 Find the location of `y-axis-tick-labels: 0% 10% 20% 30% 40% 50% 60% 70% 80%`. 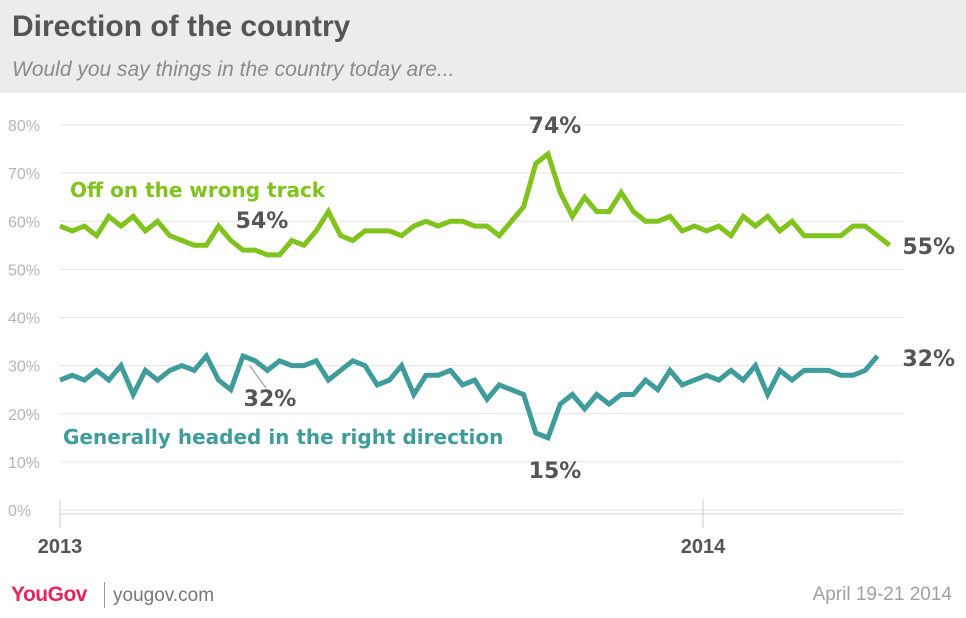

y-axis-tick-labels: 0% 10% 20% 30% 40% 50% 60% 70% 80% is located at coordinates (24, 319).